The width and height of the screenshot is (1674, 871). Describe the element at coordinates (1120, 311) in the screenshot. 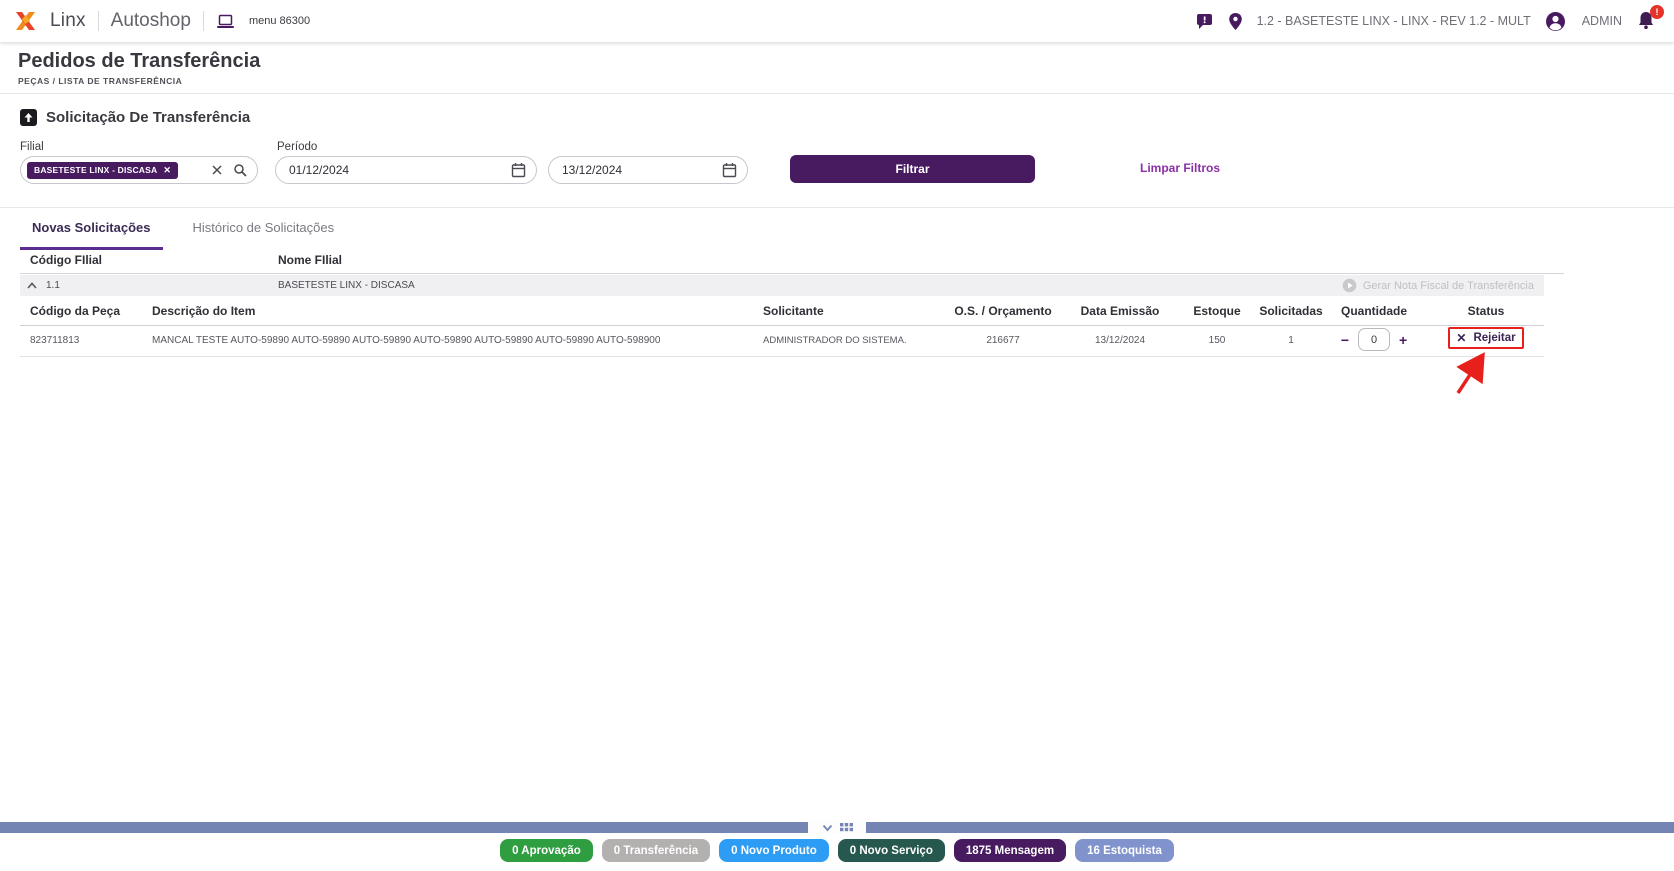

I see `col-data-emissao: Data Emissão` at that location.